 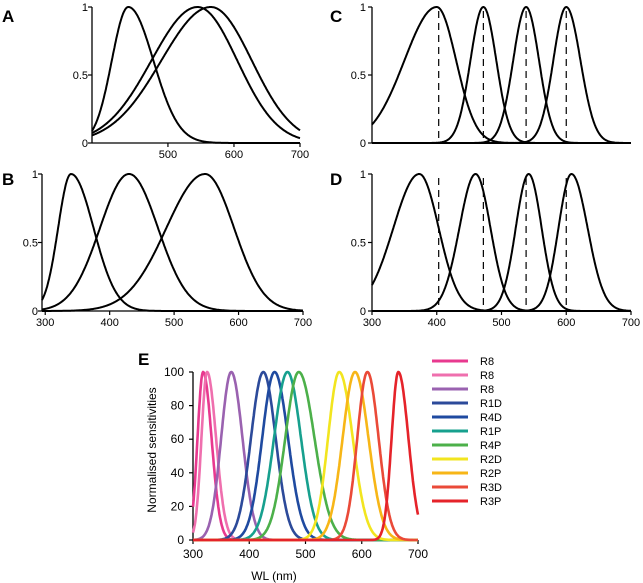 I want to click on y-tick-label: 100, so click(x=174, y=372).